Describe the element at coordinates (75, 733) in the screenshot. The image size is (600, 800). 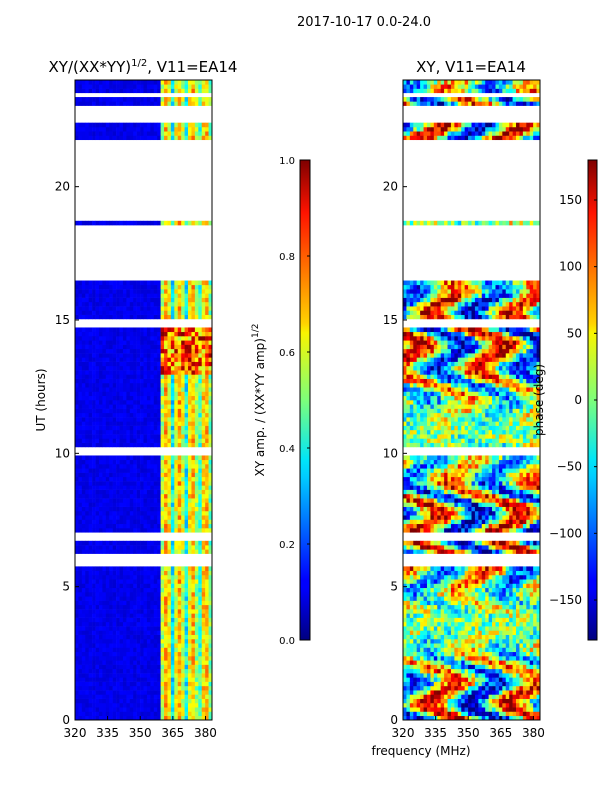
I see `x-tick-label: 320` at that location.